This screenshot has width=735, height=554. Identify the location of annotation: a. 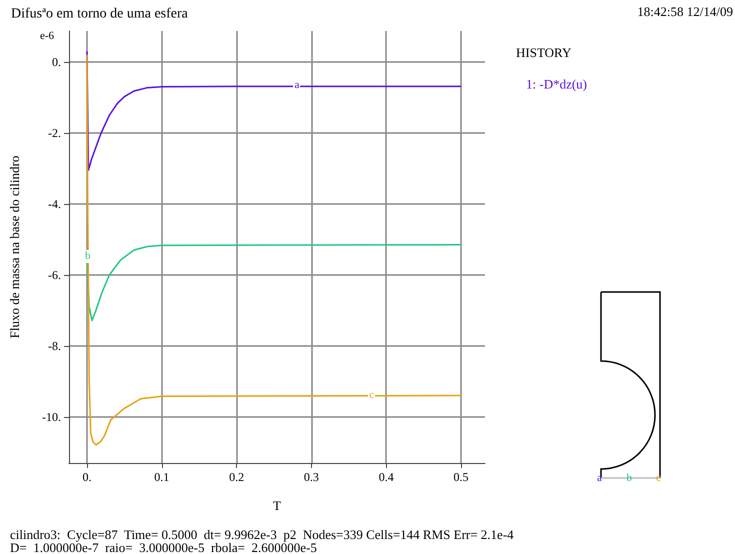
(296, 85).